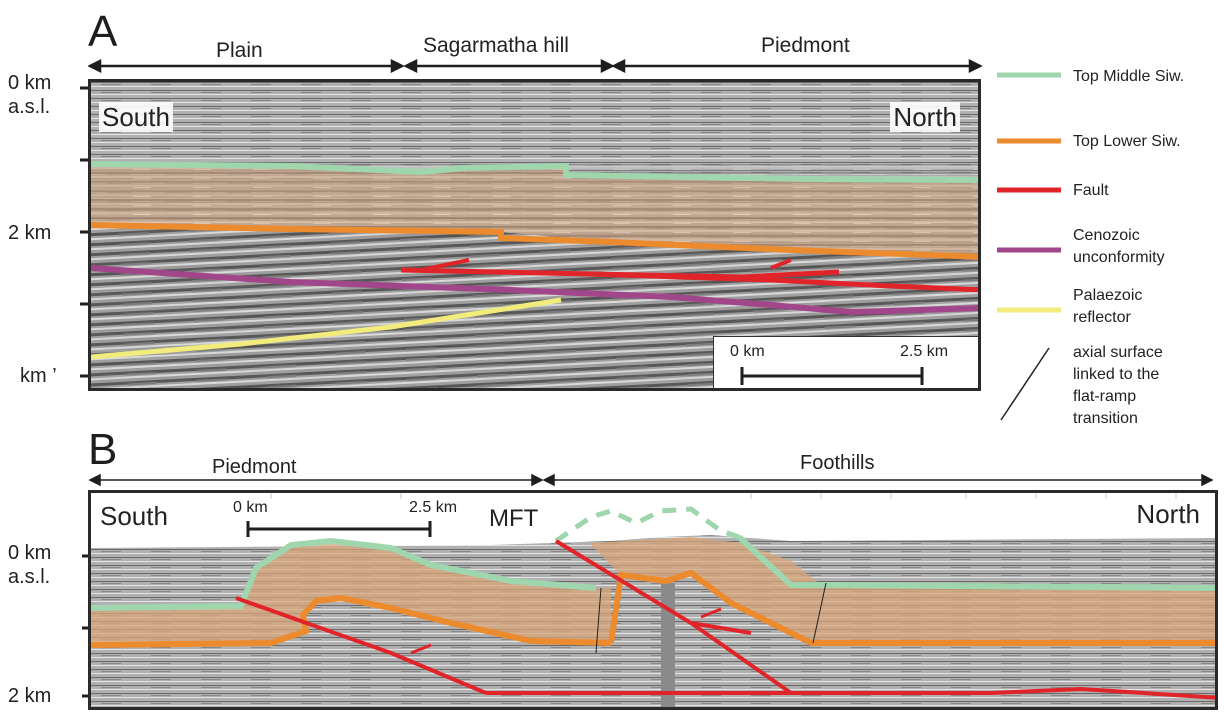 Image resolution: width=1231 pixels, height=716 pixels. What do you see at coordinates (103, 449) in the screenshot?
I see `panel-b-letter: B` at bounding box center [103, 449].